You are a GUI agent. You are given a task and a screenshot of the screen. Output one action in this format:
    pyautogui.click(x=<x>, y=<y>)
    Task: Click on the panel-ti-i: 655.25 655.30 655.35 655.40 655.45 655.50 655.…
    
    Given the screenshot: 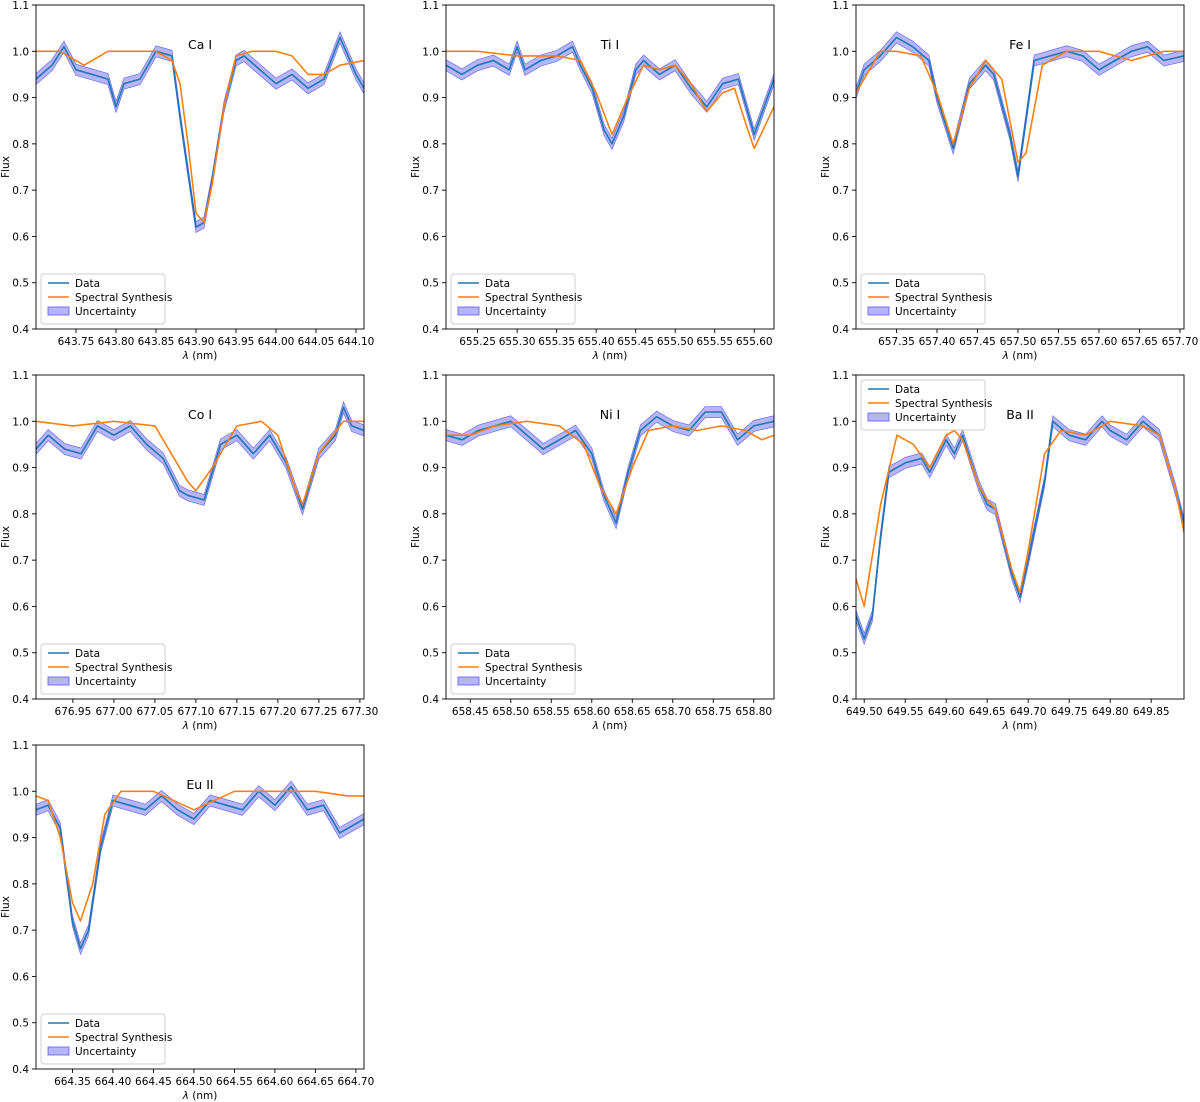 What is the action you would take?
    pyautogui.click(x=592, y=181)
    